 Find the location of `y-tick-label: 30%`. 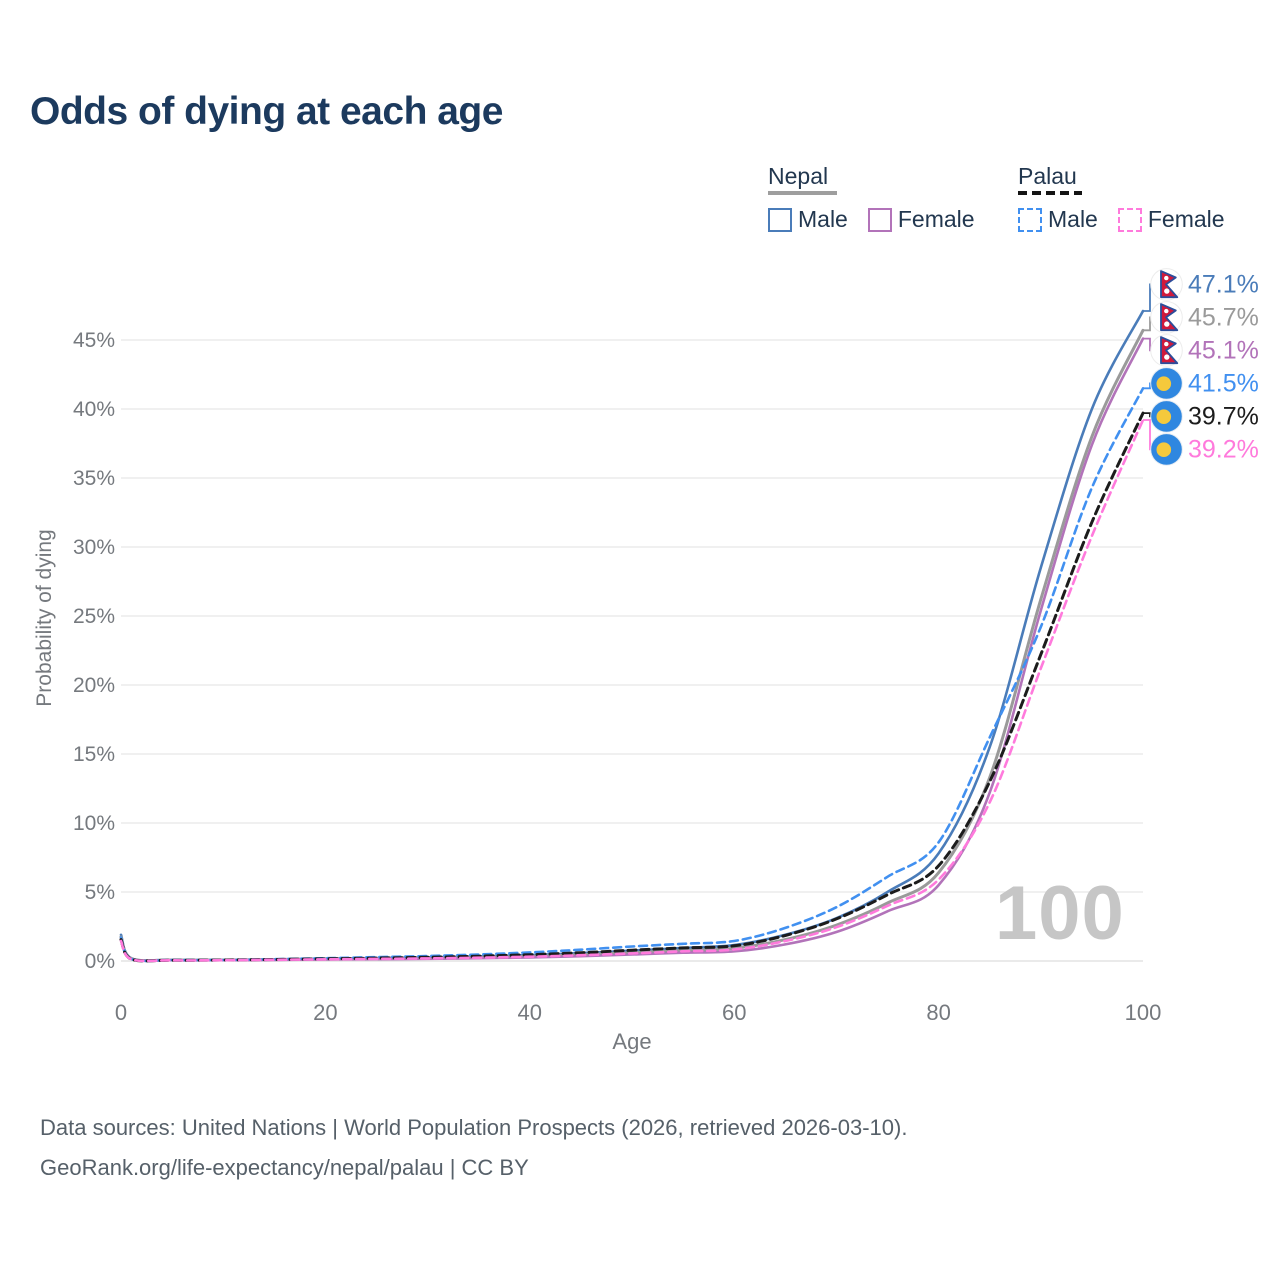

y-tick-label: 30% is located at coordinates (94, 547).